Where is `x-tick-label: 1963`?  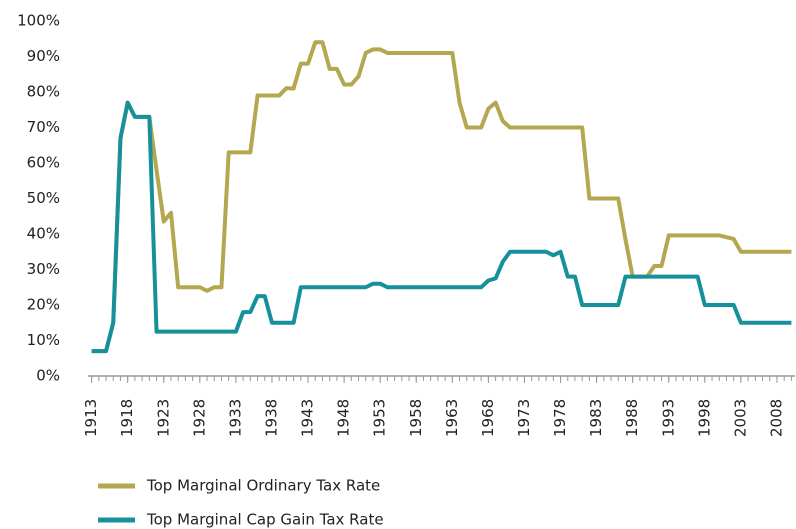 x-tick-label: 1963 is located at coordinates (452, 418).